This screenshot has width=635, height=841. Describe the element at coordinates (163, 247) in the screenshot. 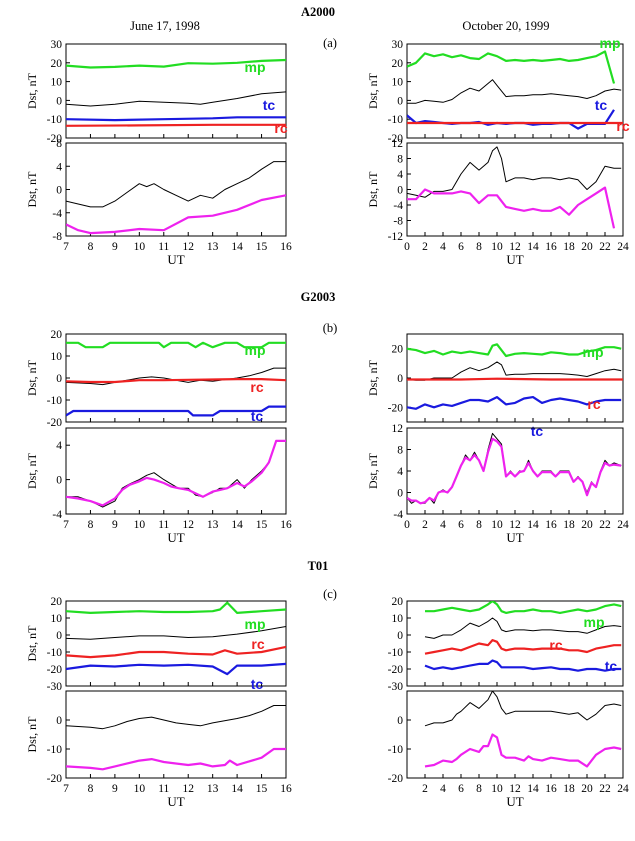

I see `xtick-label-m0-left-bot-4: 11` at that location.